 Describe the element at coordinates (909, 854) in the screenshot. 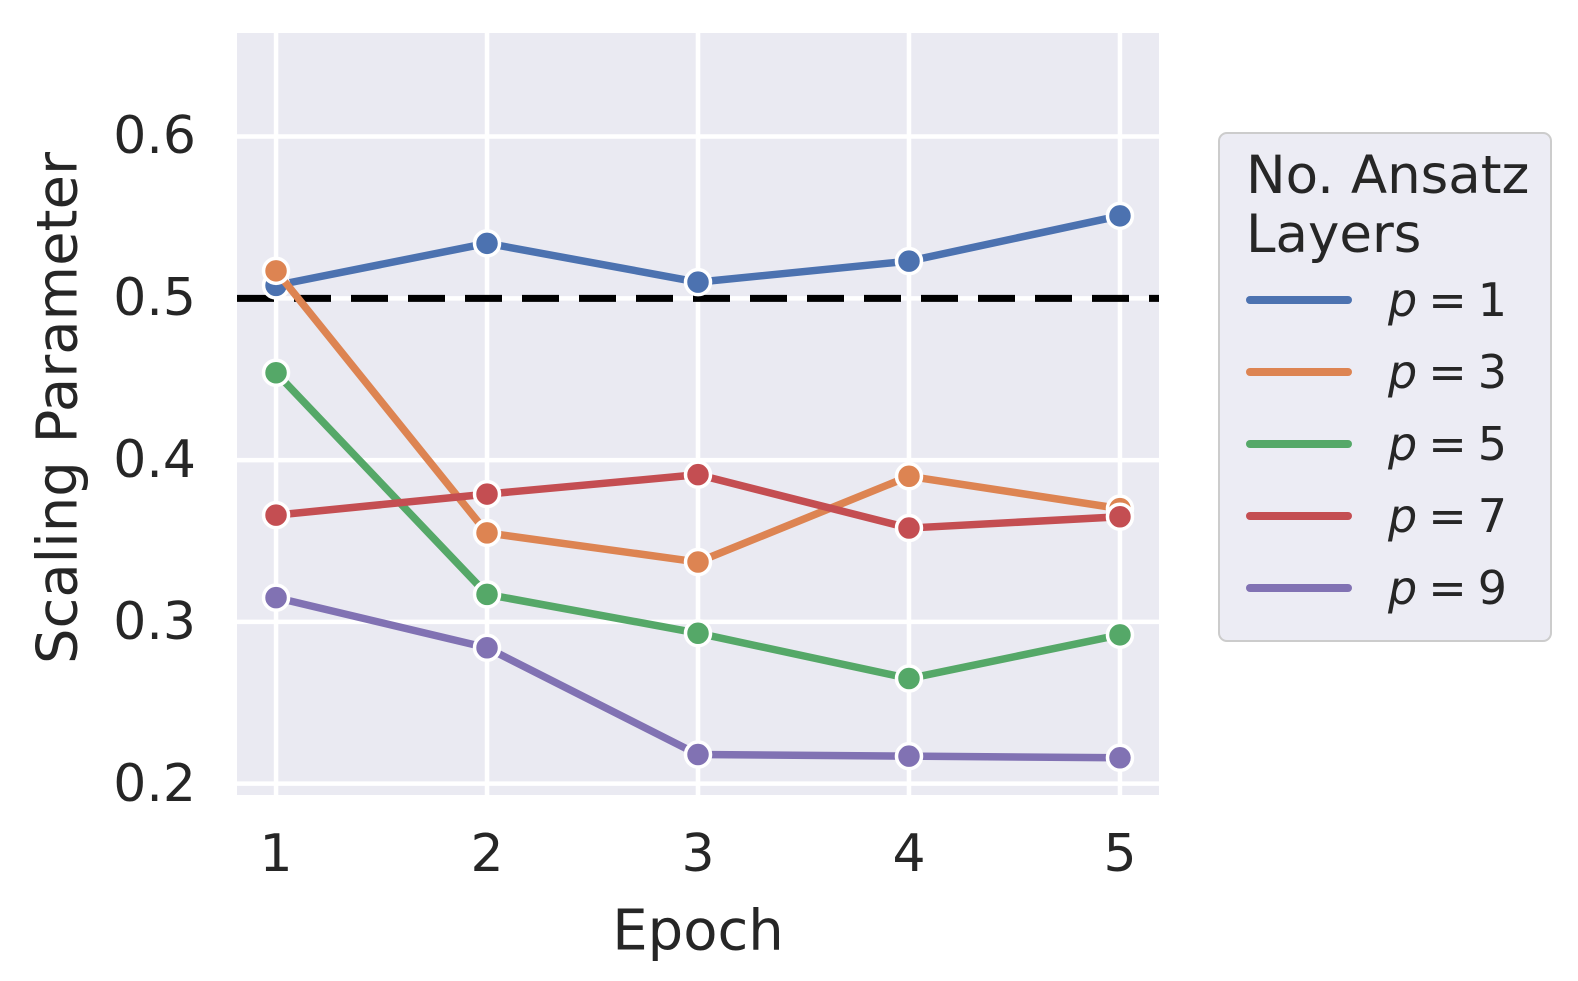

I see `x-tick-label: 4` at that location.